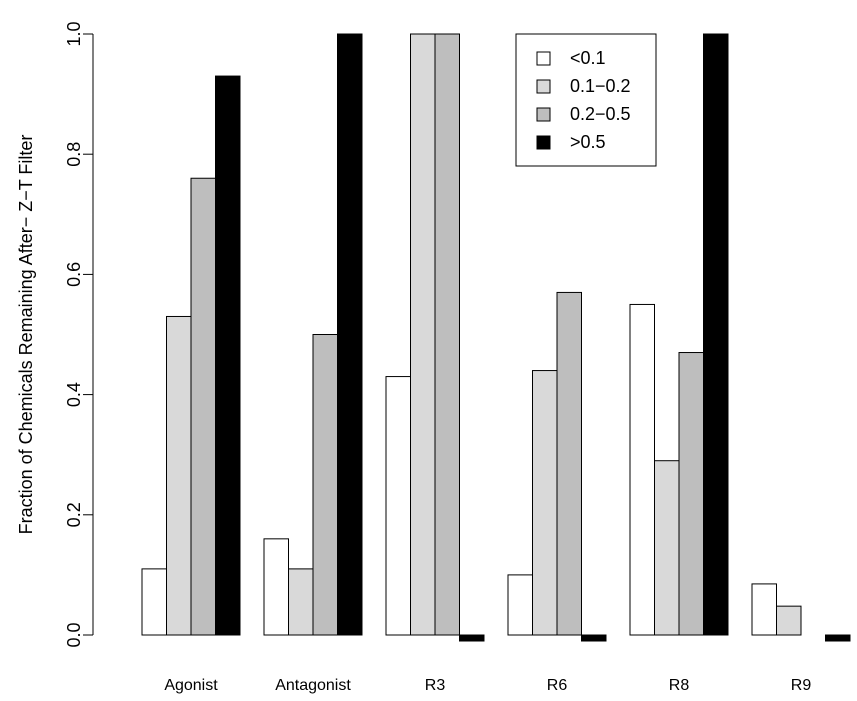 This screenshot has height=701, width=857. Describe the element at coordinates (588, 142) in the screenshot. I see `legend-label: >0.5` at that location.